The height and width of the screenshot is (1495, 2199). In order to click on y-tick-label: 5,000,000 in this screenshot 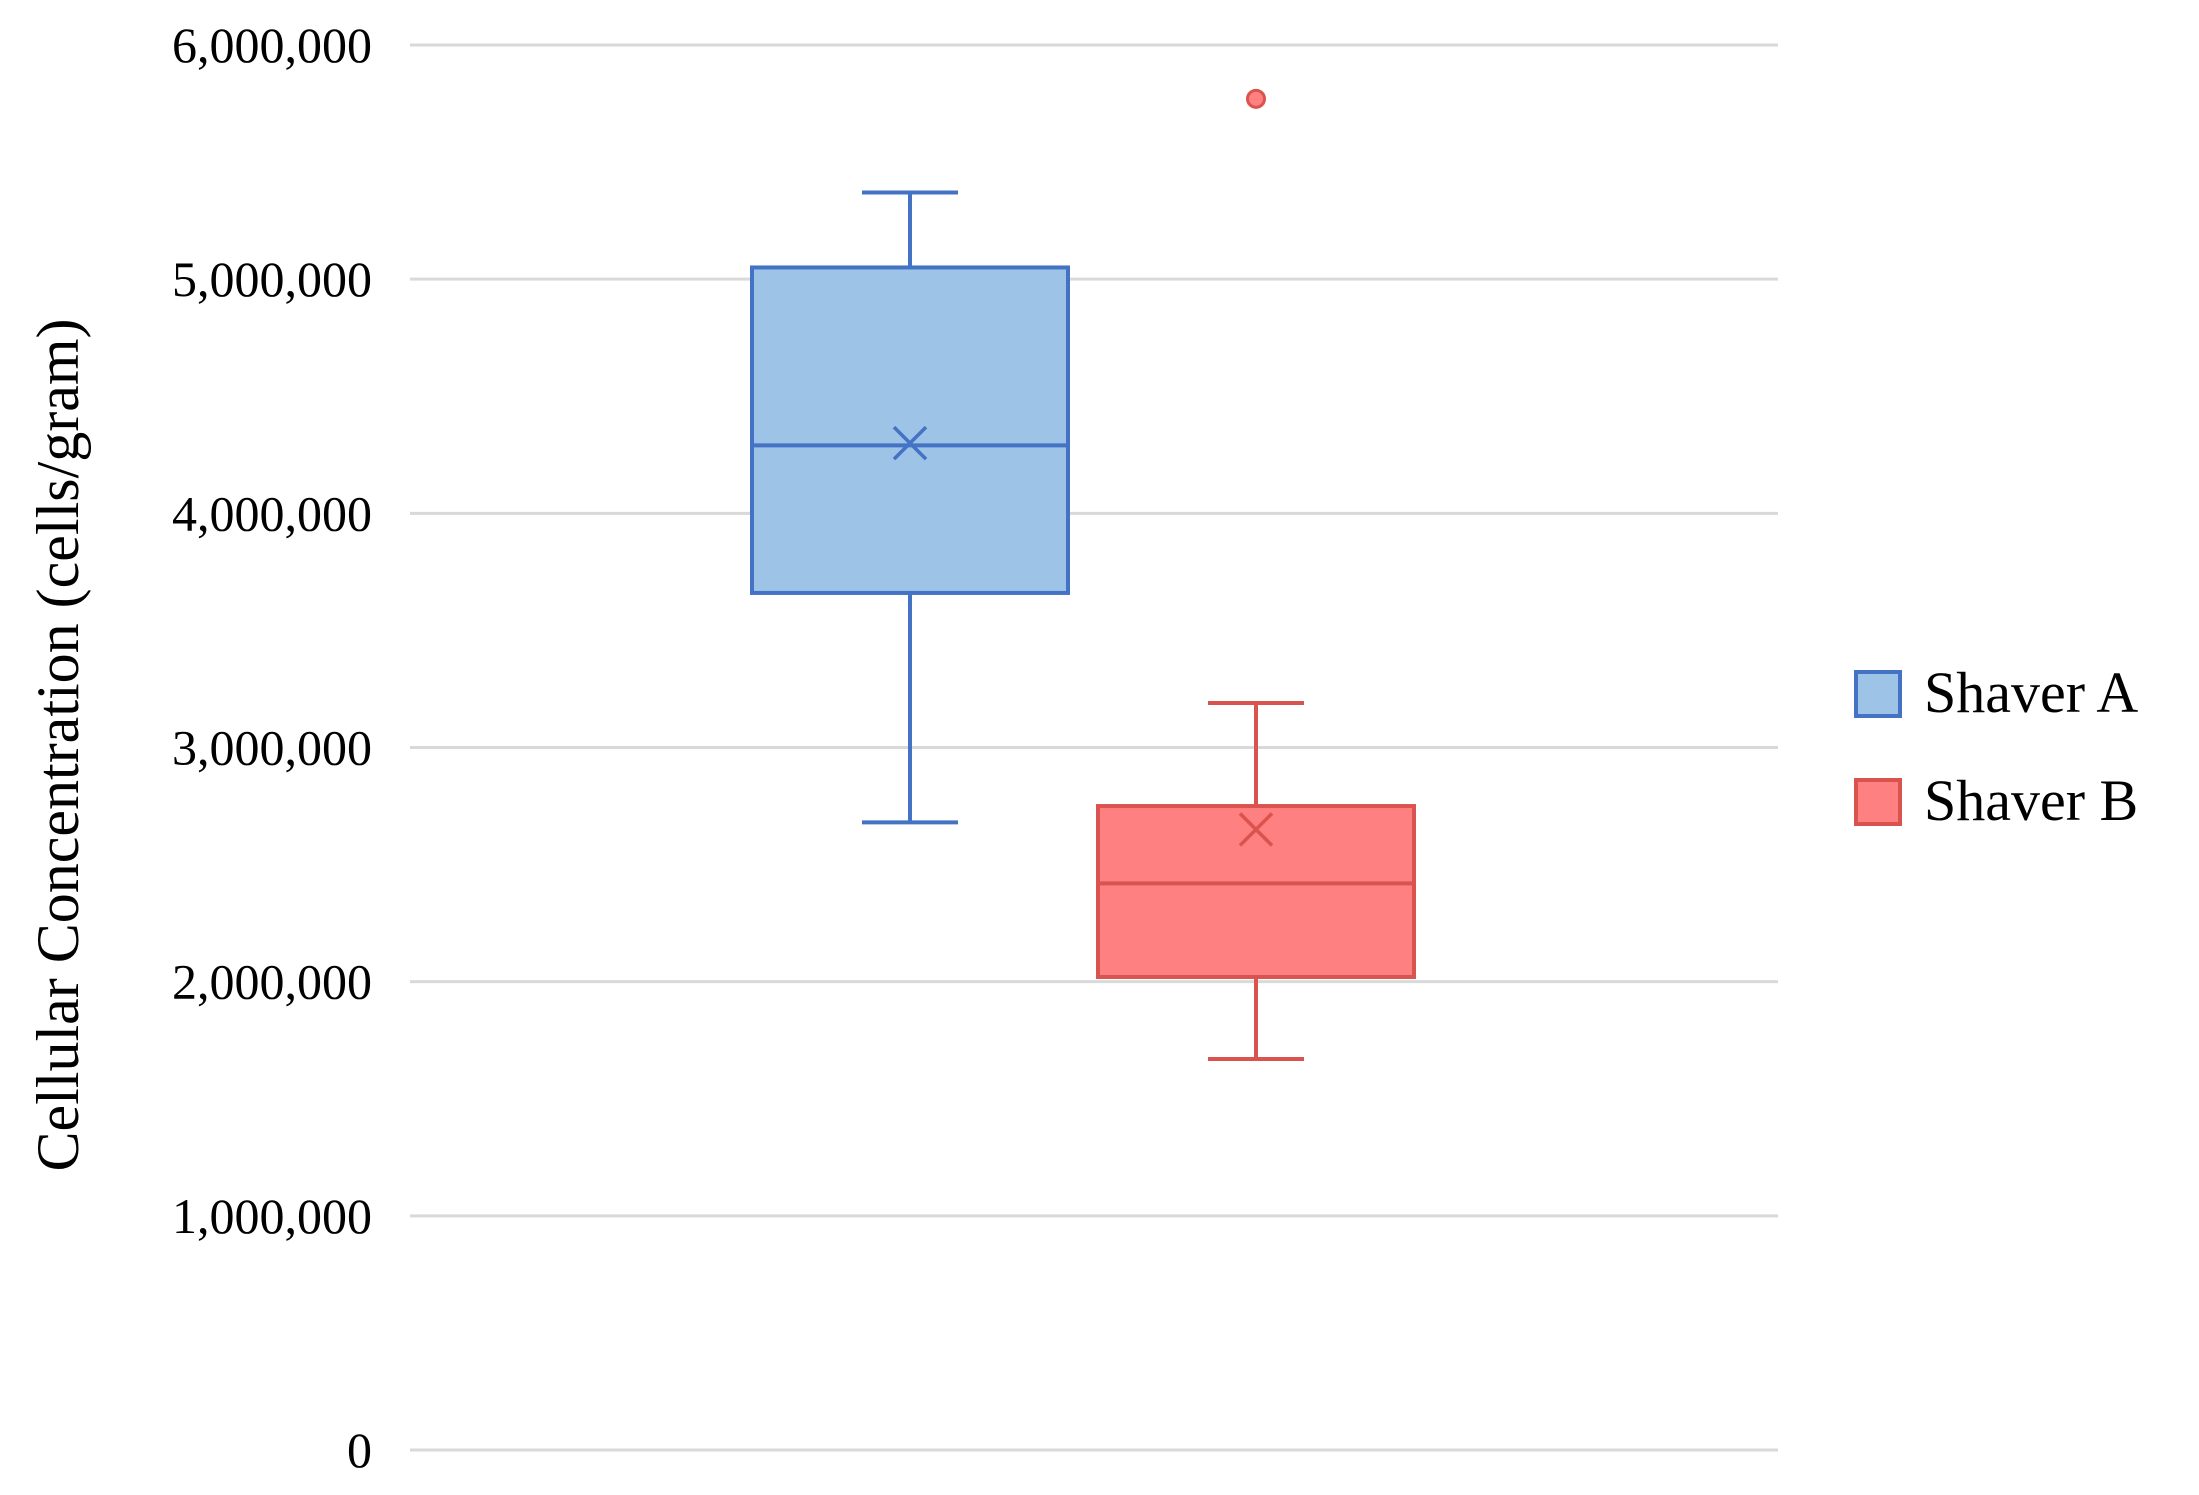, I will do `click(272, 279)`.